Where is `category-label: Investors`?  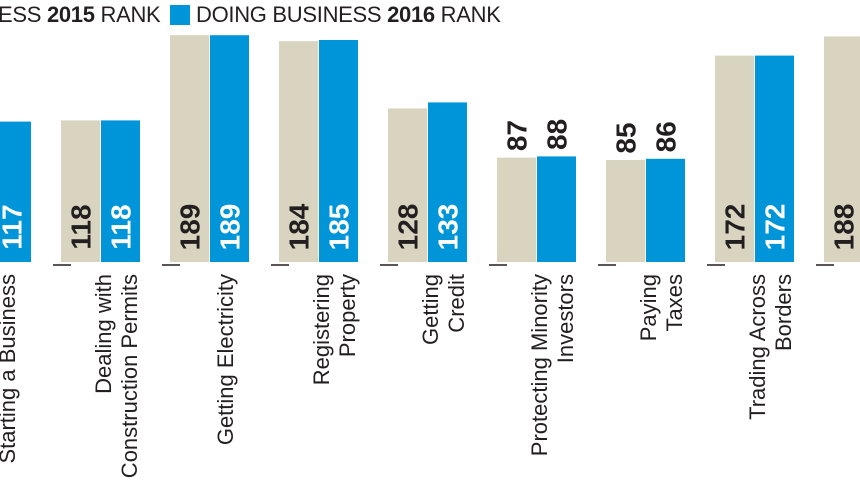 category-label: Investors is located at coordinates (565, 318).